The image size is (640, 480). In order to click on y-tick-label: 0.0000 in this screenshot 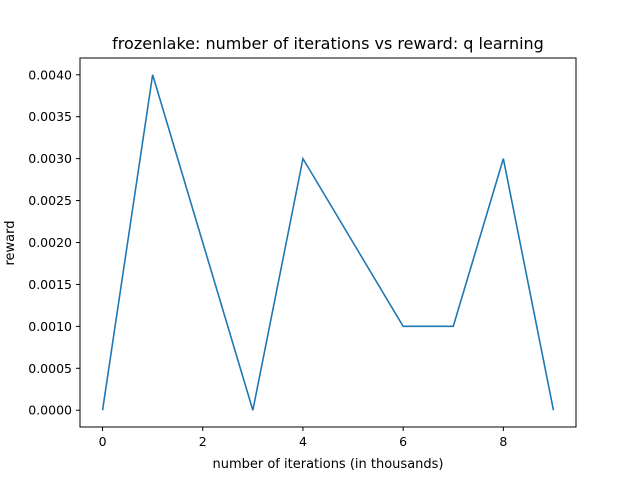, I will do `click(50, 410)`.